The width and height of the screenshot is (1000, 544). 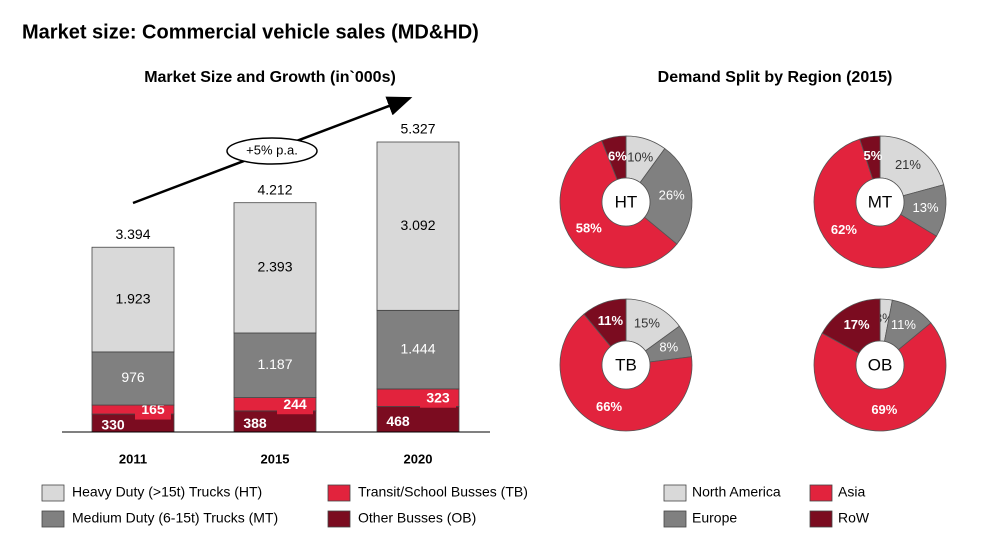 I want to click on legend-label: Medium Duty (6-15t) Trucks (MT), so click(x=175, y=518).